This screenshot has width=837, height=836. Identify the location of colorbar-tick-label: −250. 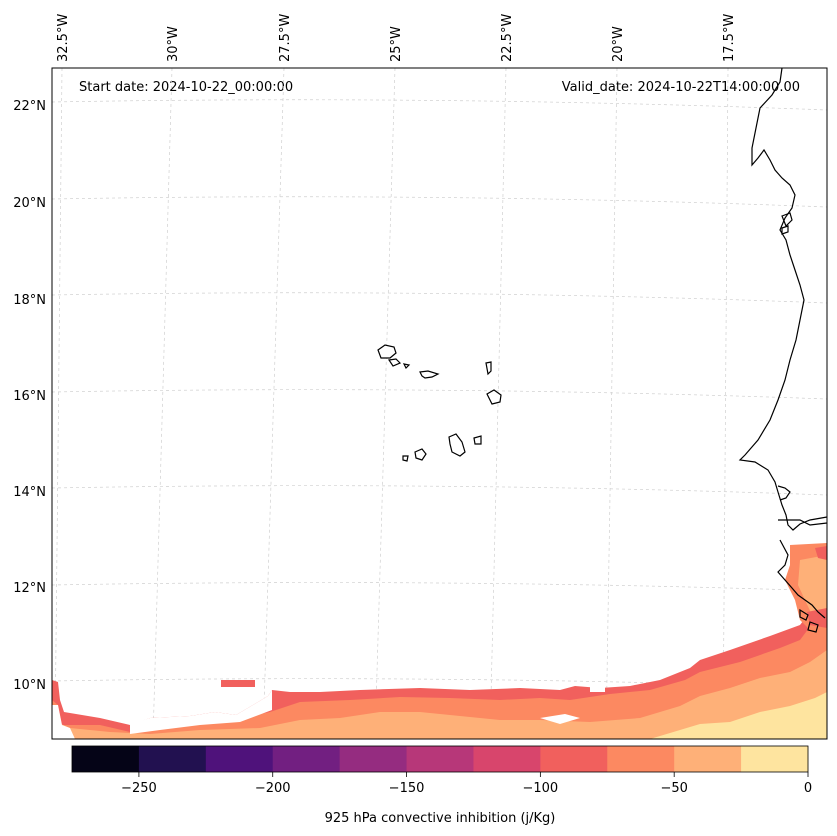
(139, 788).